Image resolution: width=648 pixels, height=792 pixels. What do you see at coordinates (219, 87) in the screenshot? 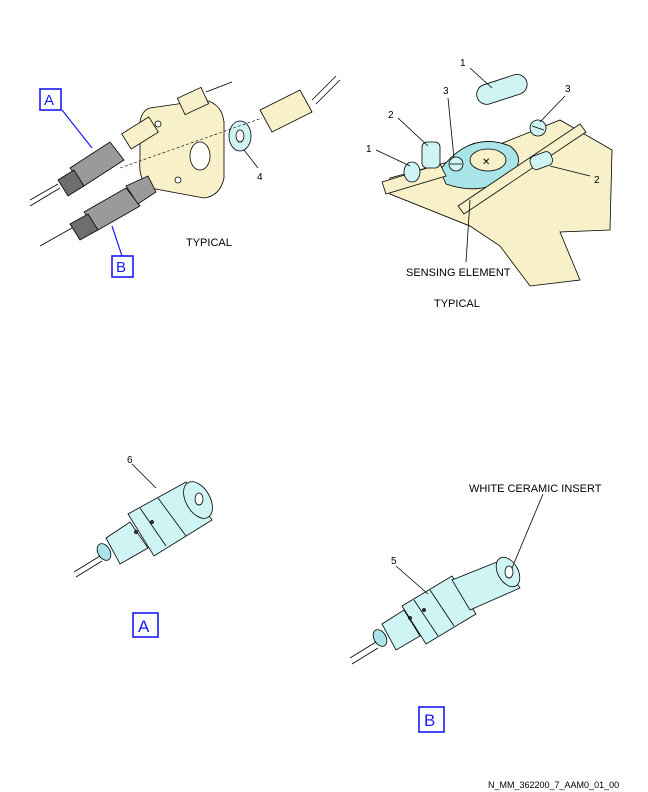
I see `rear-sensor-lead` at bounding box center [219, 87].